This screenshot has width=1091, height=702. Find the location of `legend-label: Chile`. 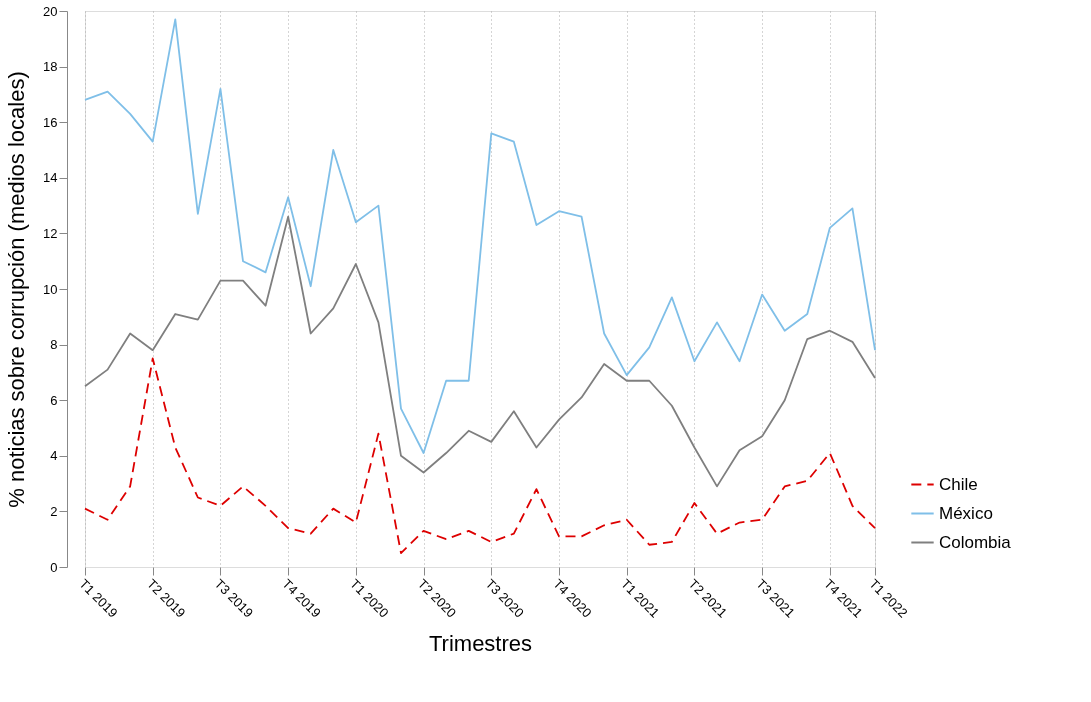

legend-label: Chile is located at coordinates (958, 484).